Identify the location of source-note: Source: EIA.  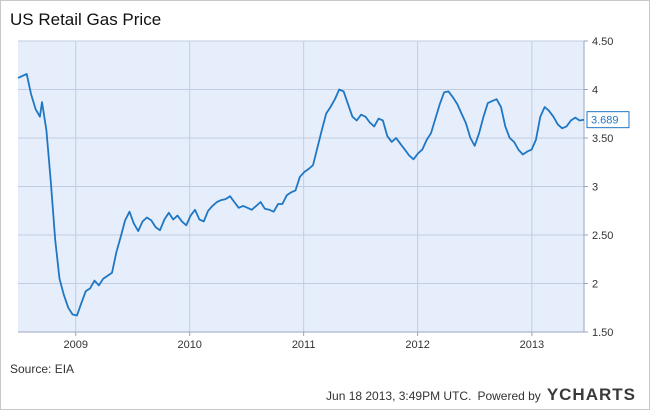
(42, 369).